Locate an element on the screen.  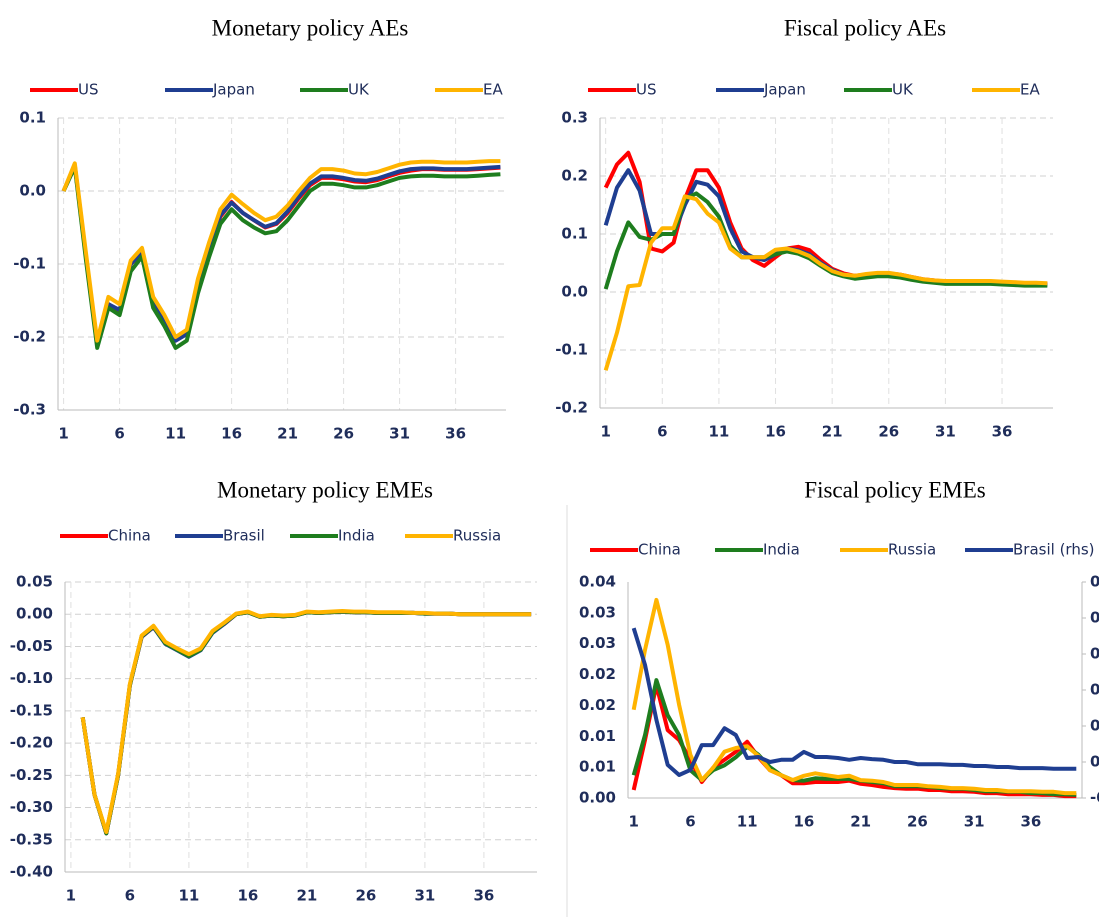
y2-tick-label: 0.4 is located at coordinates (1094, 618).